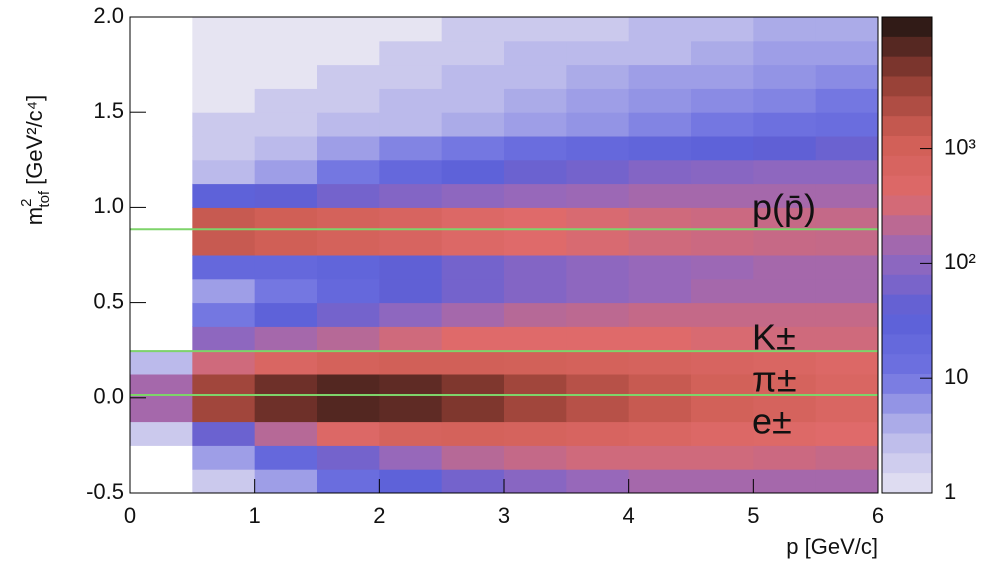 This screenshot has width=990, height=569. I want to click on x-tick-label: 2, so click(379, 515).